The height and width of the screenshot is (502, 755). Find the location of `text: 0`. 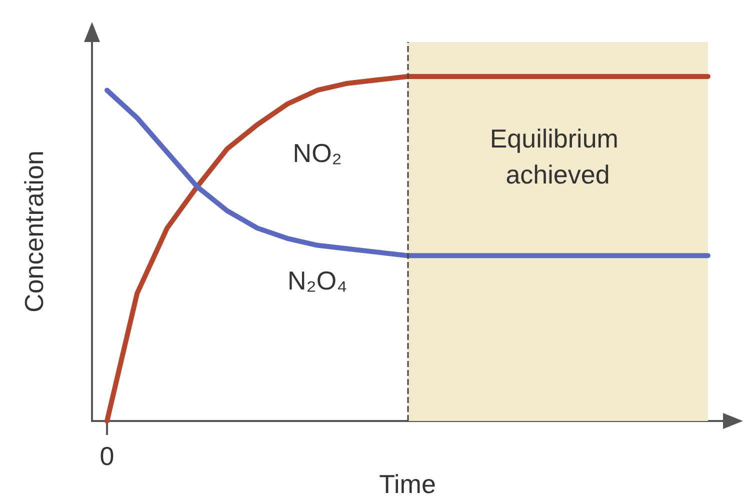

text: 0 is located at coordinates (107, 456).